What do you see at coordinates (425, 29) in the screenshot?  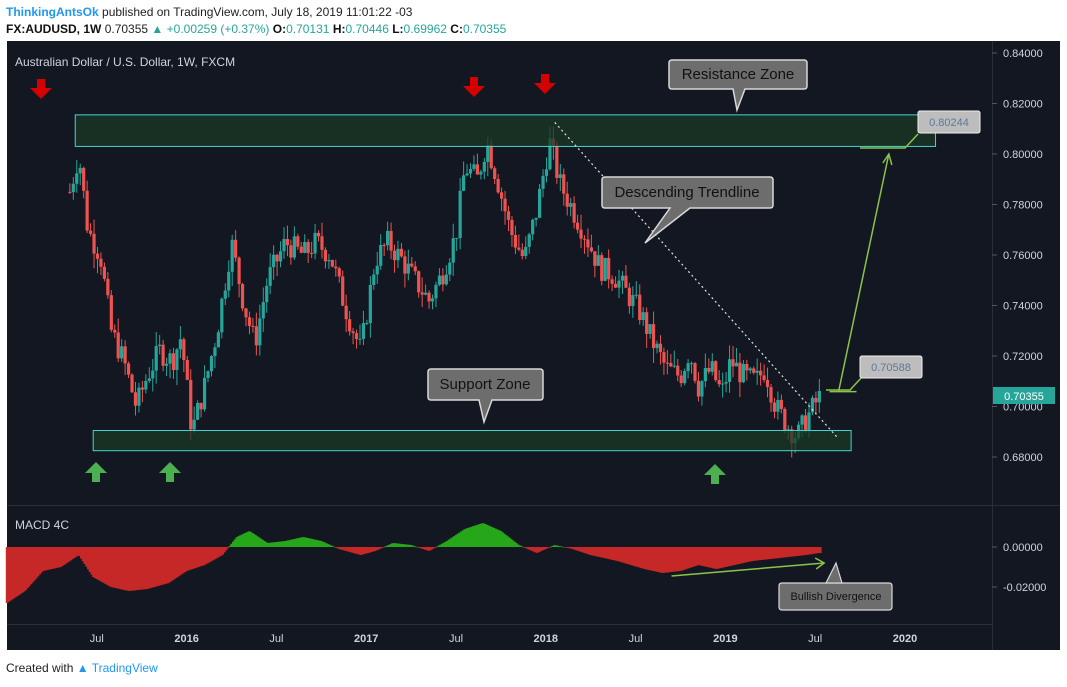 I see `low-value: 0.69962` at bounding box center [425, 29].